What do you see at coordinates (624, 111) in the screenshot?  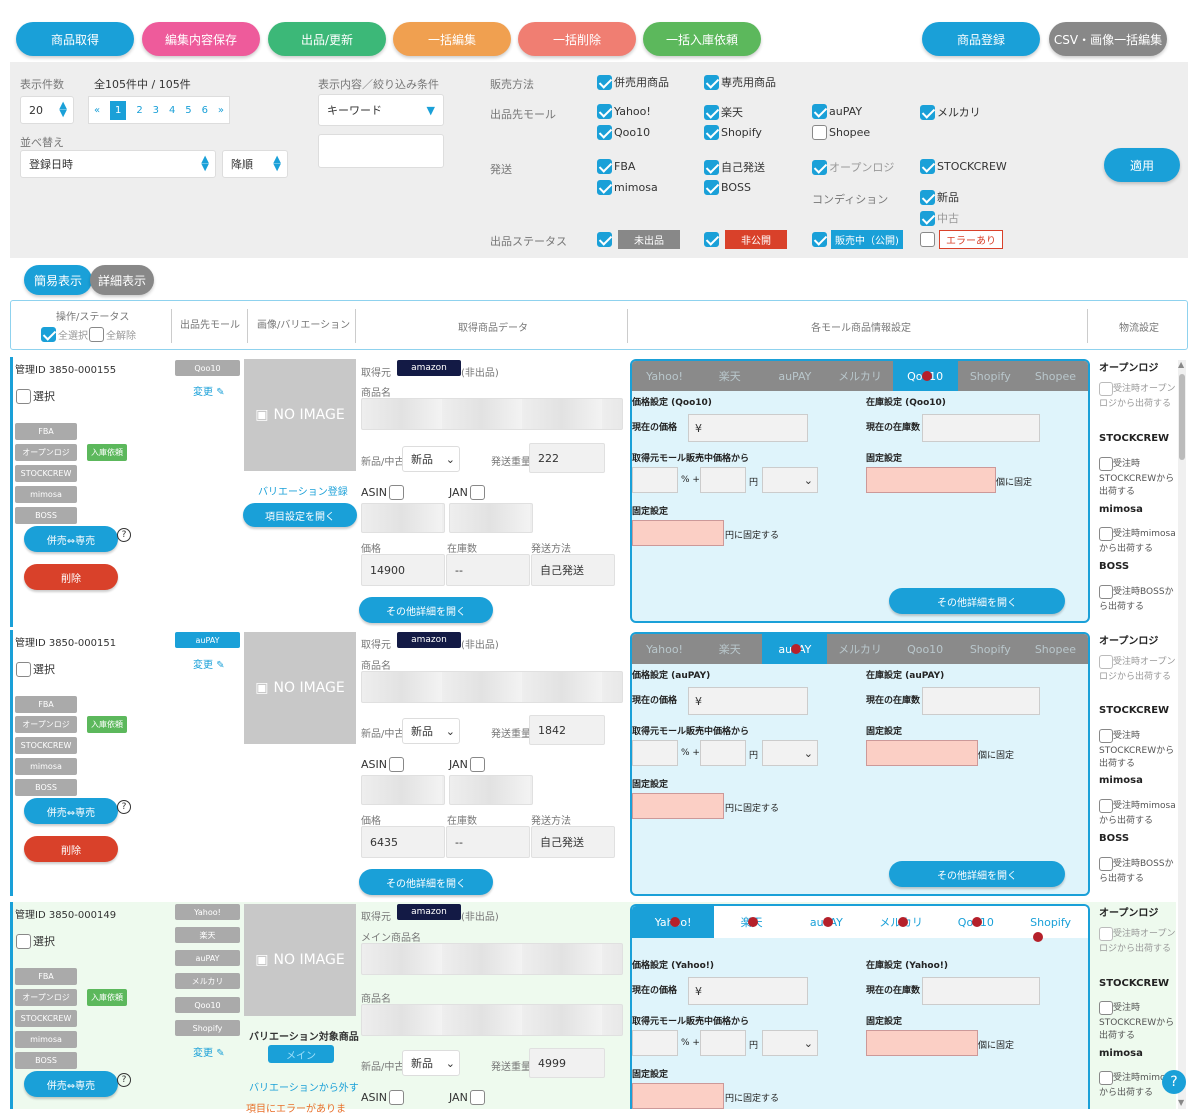 I see `mall-yahoo-checkbox: Yahoo!` at bounding box center [624, 111].